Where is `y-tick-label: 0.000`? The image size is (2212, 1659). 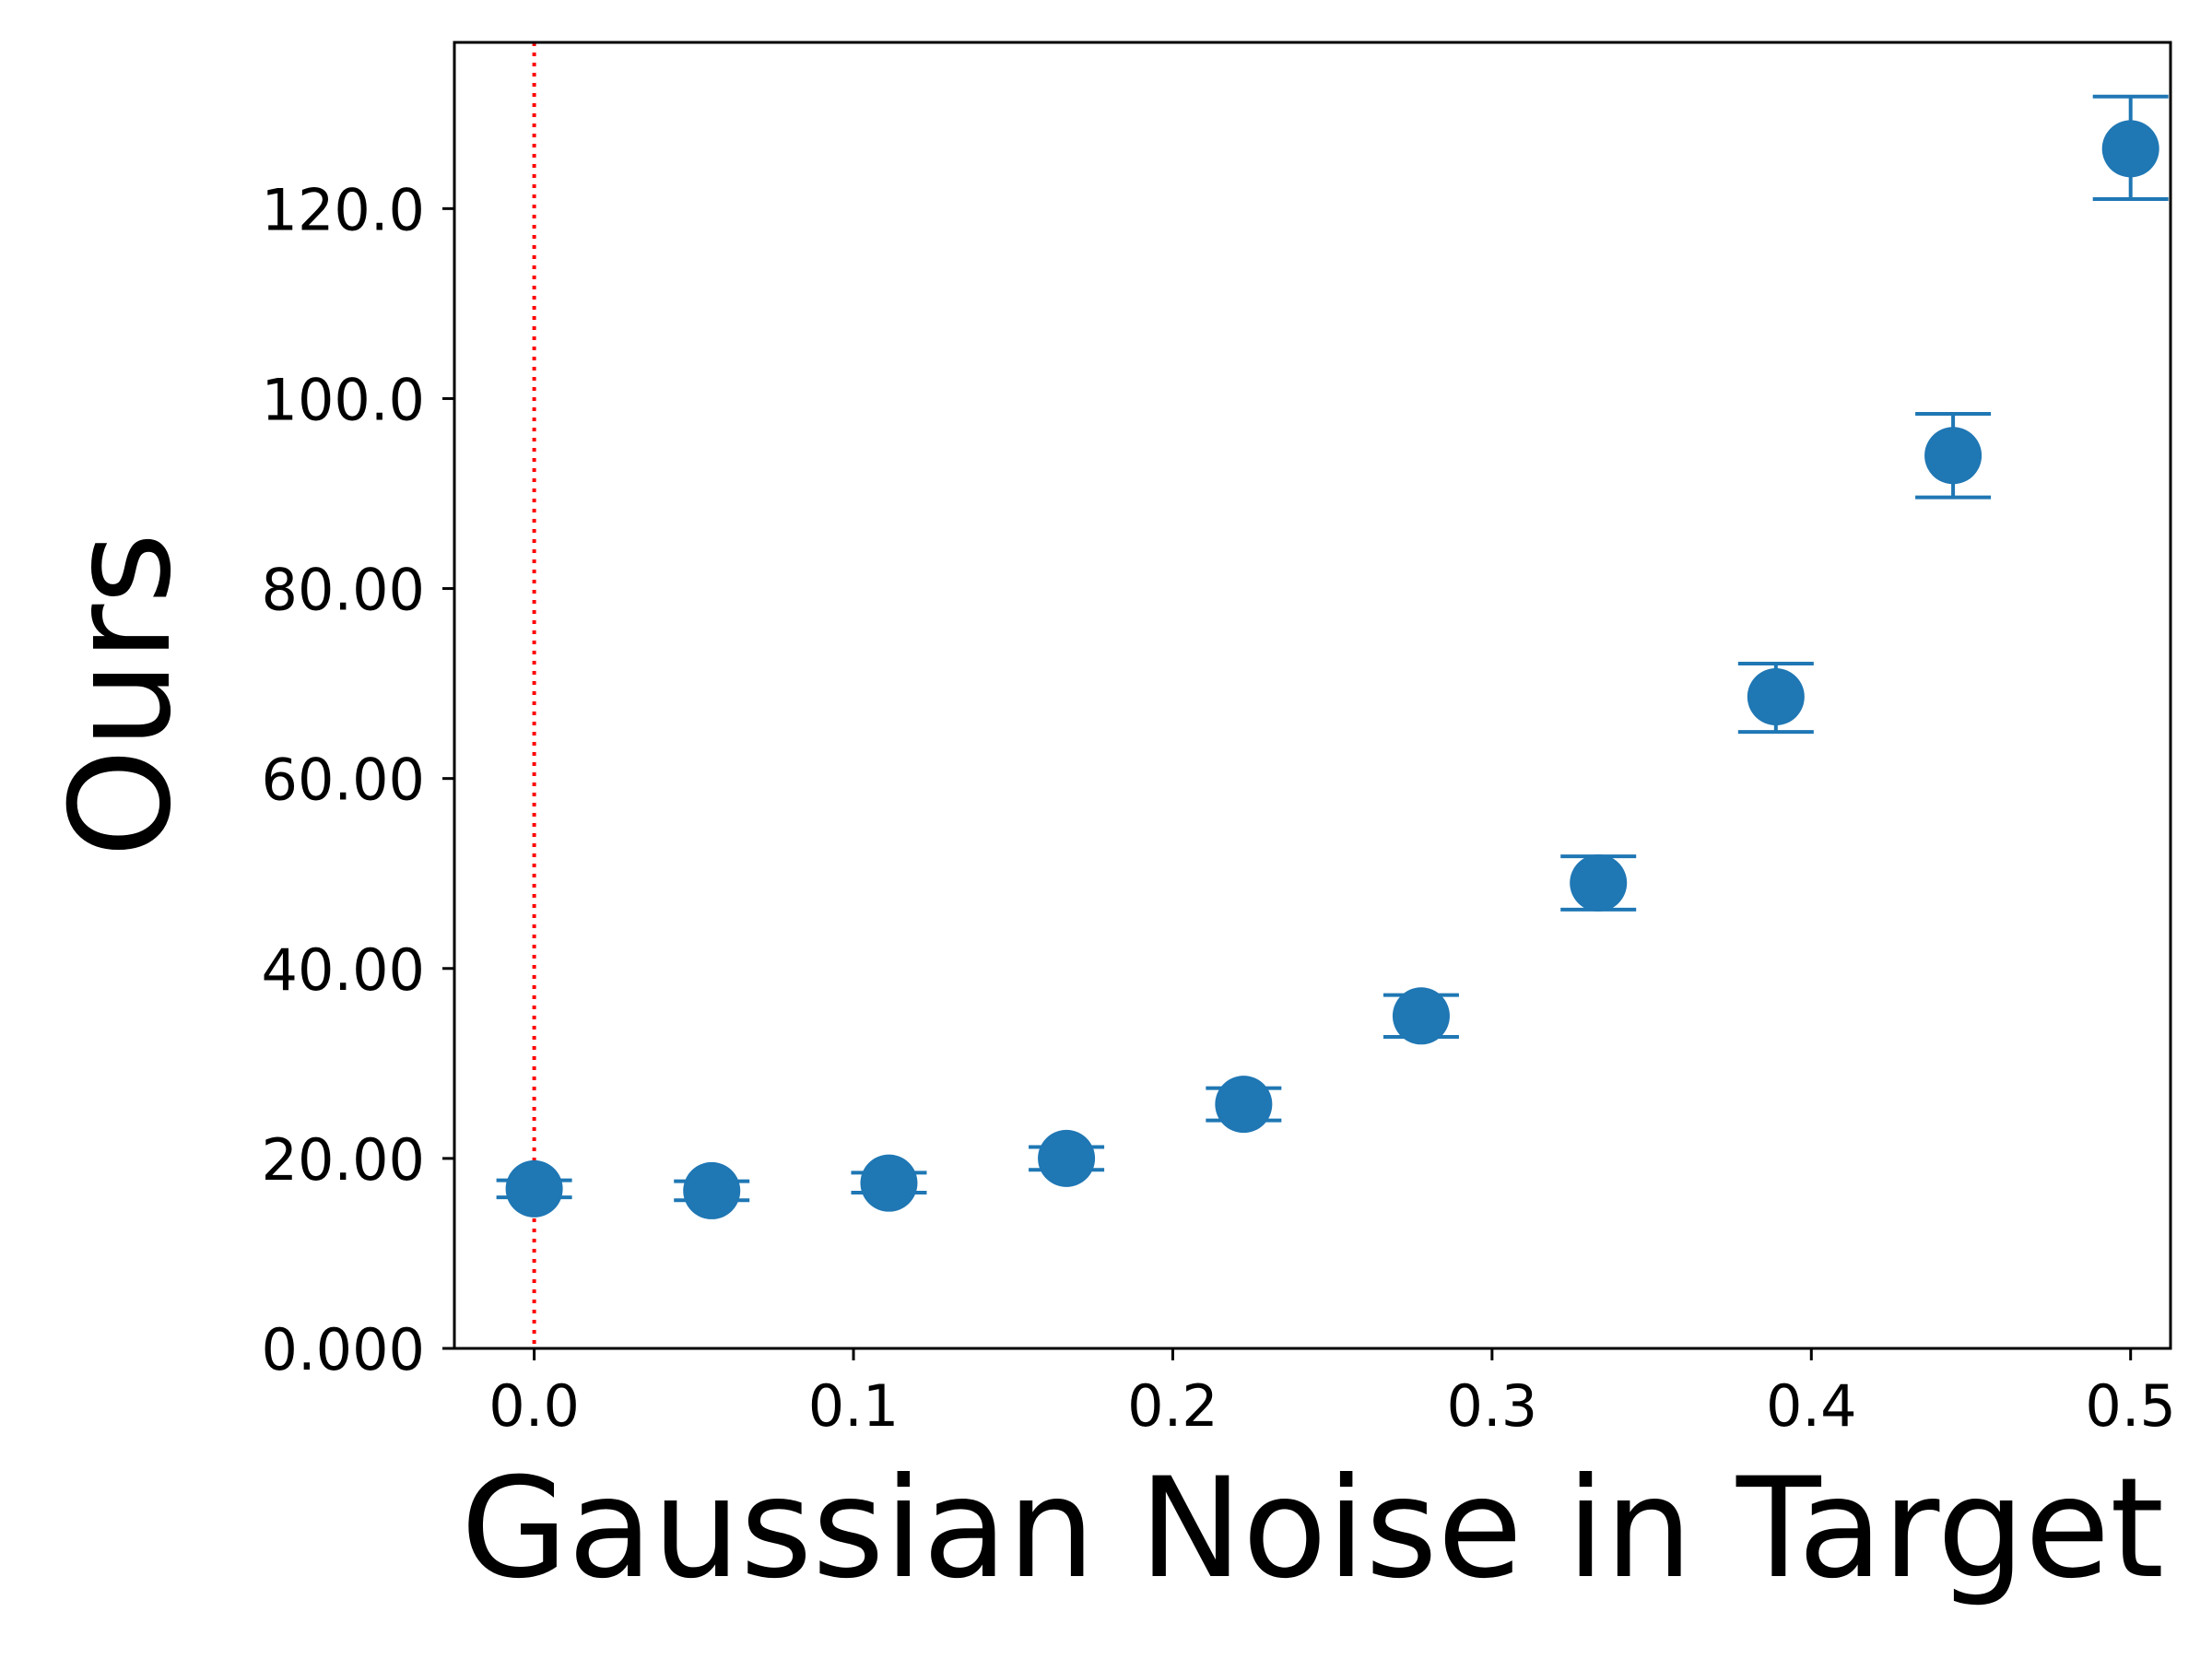
y-tick-label: 0.000 is located at coordinates (344, 1349).